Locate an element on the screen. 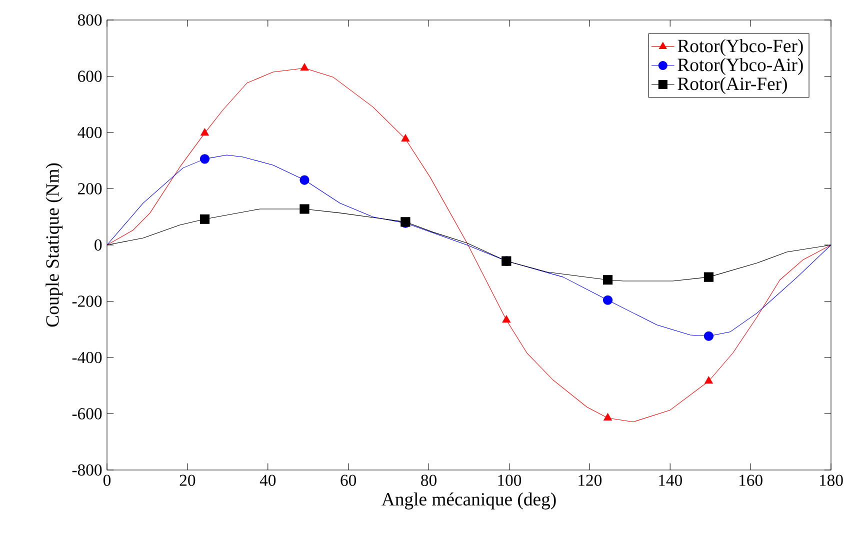 This screenshot has width=853, height=544. x-tick-label: 80 is located at coordinates (428, 480).